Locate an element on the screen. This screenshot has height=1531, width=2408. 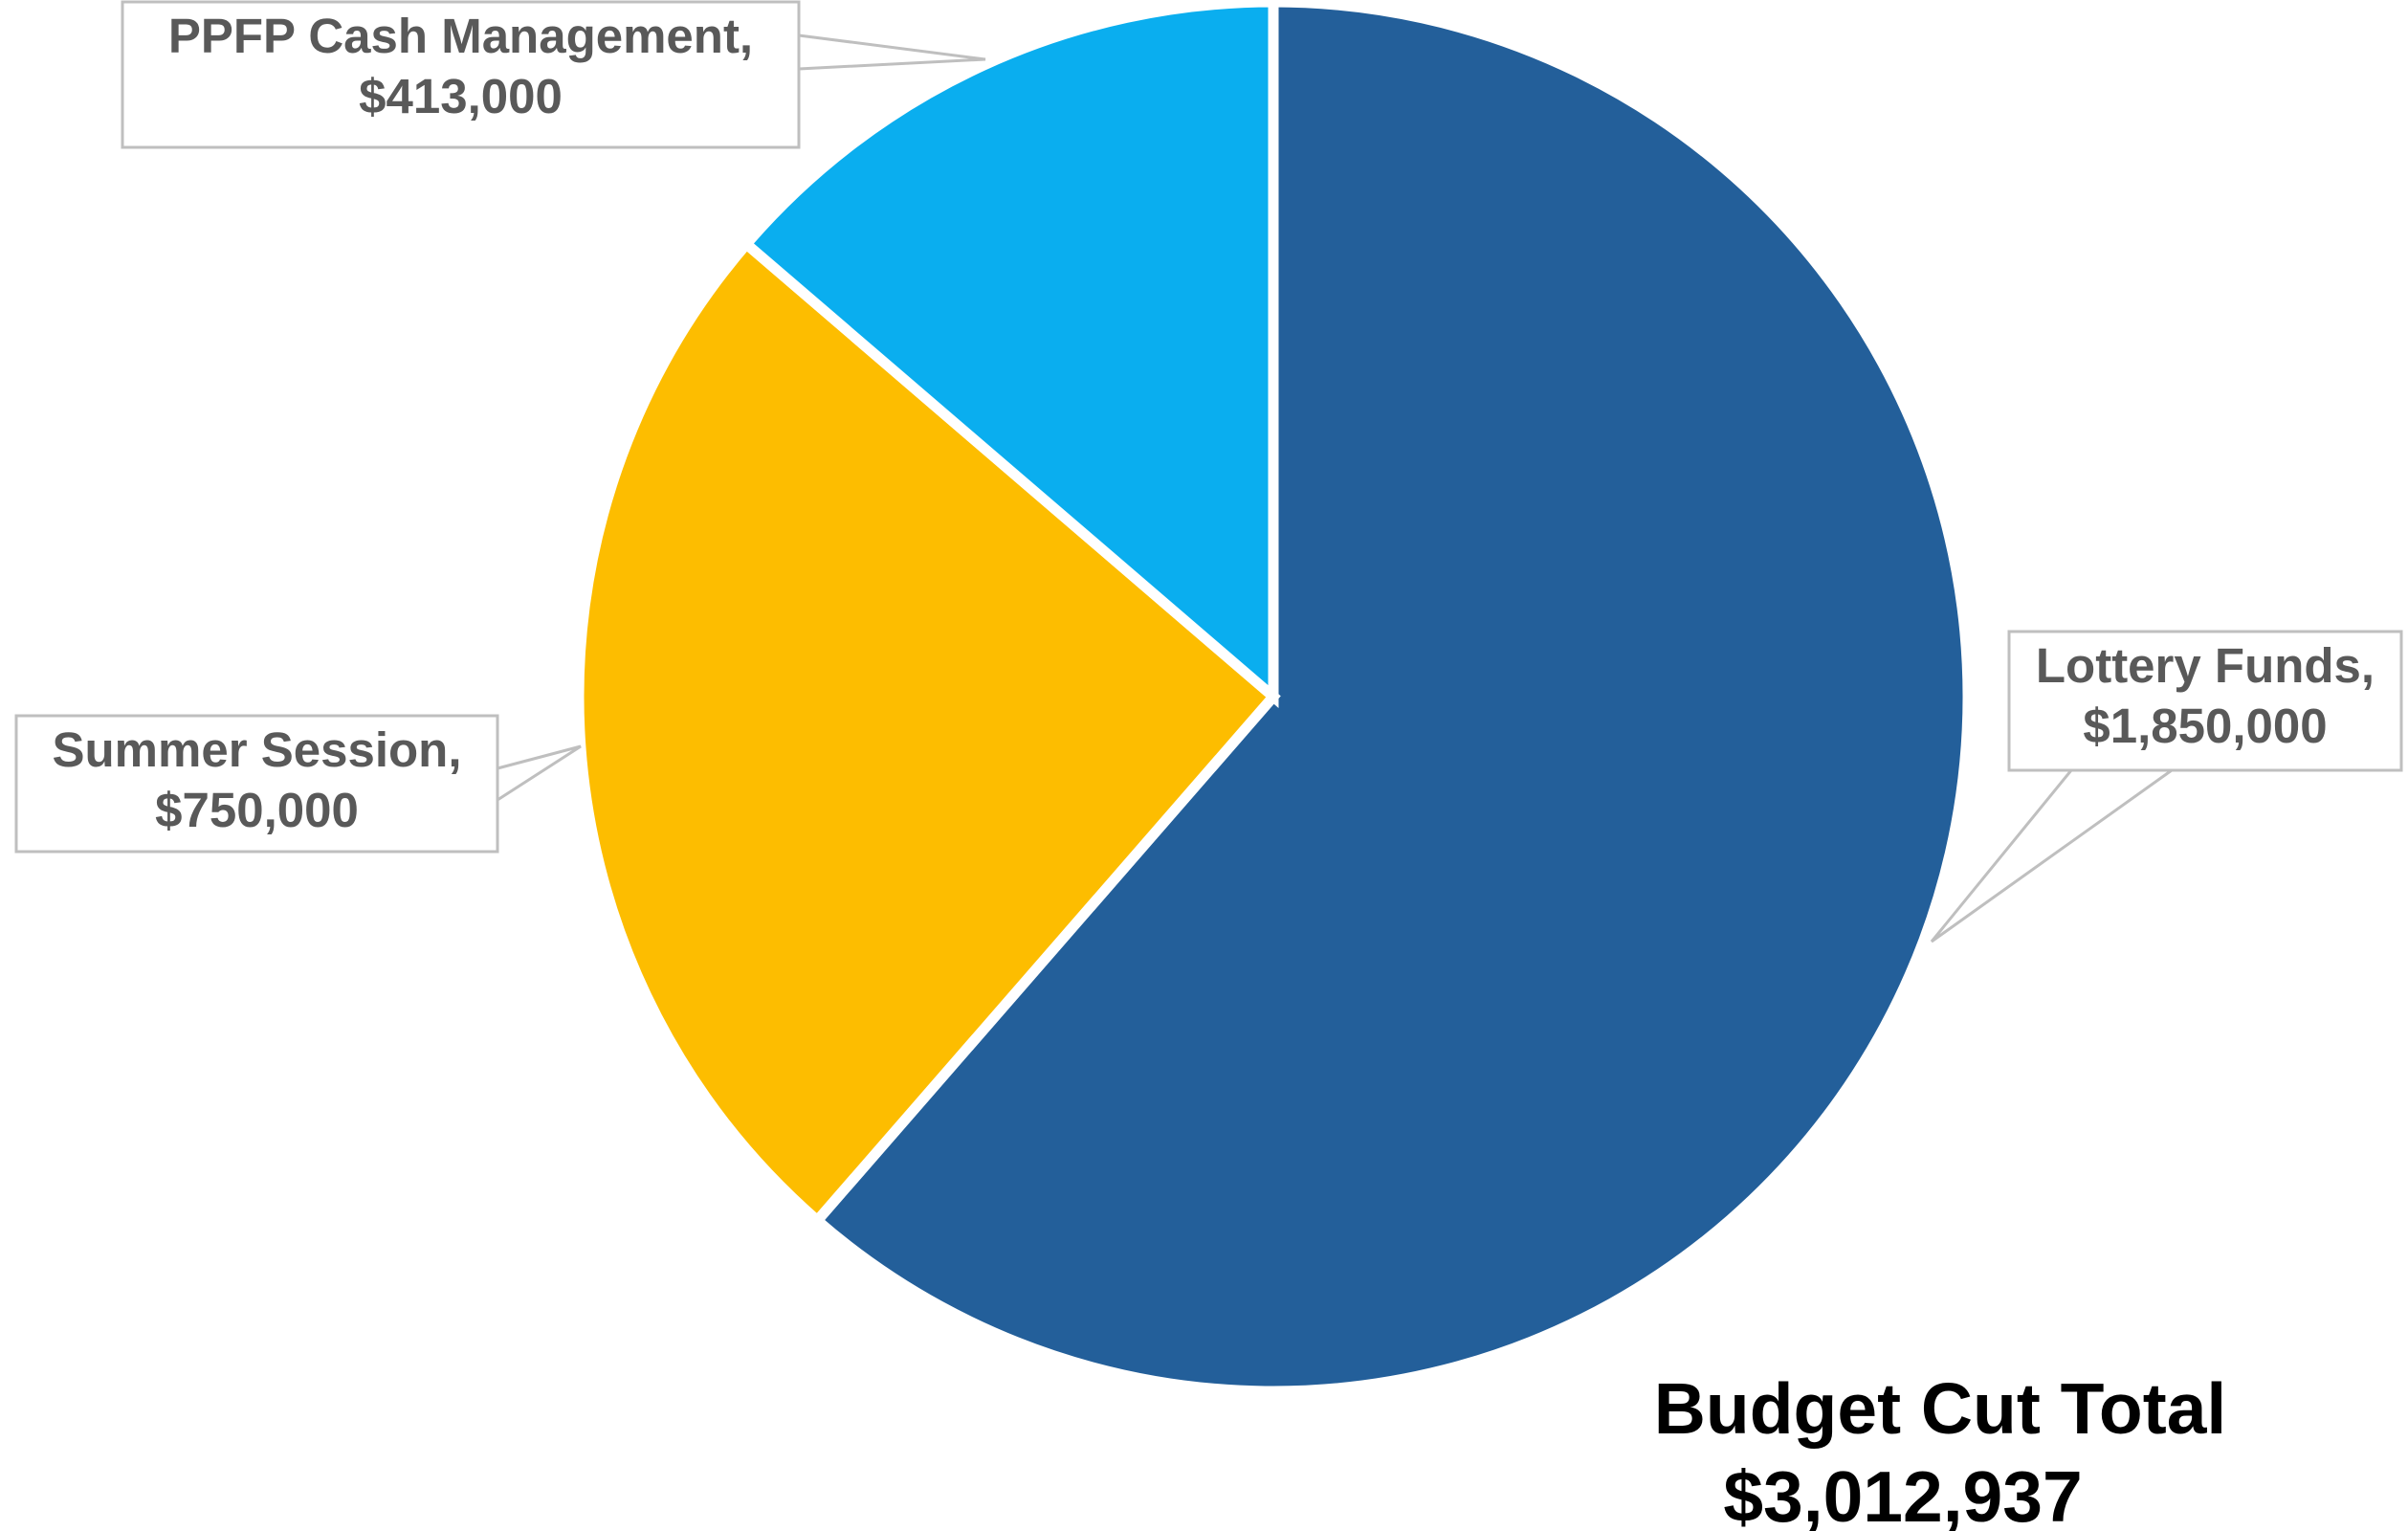
budget-total: Budget Cut Total $3,012,937 is located at coordinates (1940, 1450).